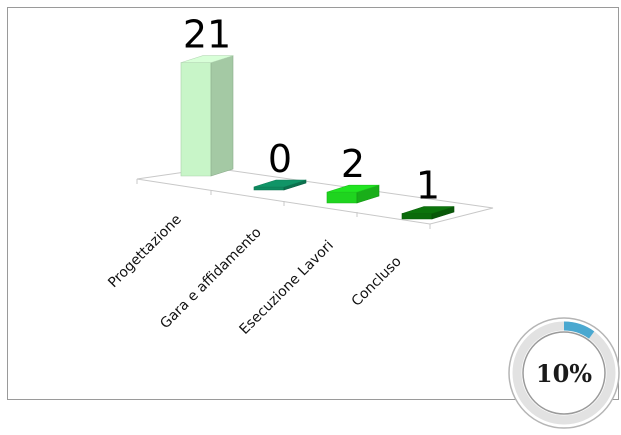  I want to click on data-label: 0, so click(280, 159).